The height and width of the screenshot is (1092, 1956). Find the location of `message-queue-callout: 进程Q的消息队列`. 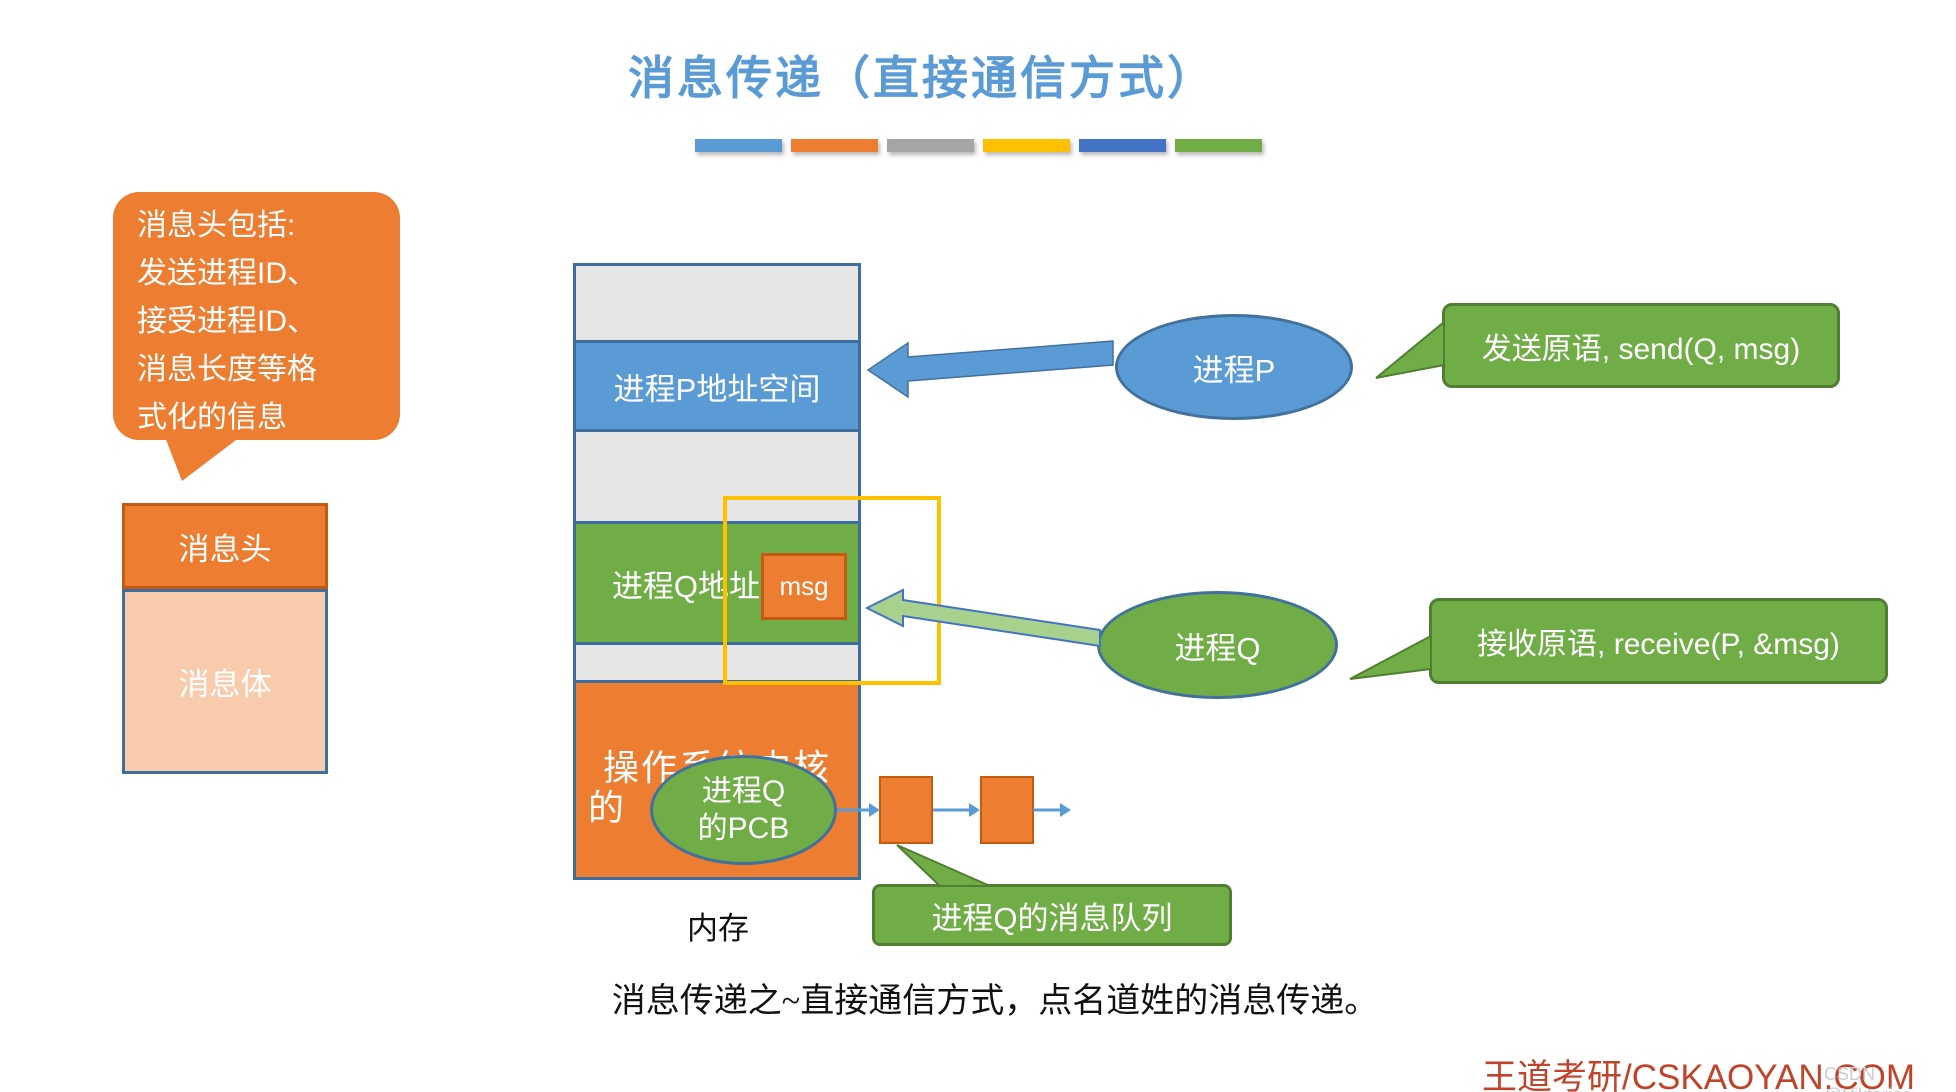

message-queue-callout: 进程Q的消息队列 is located at coordinates (1052, 915).